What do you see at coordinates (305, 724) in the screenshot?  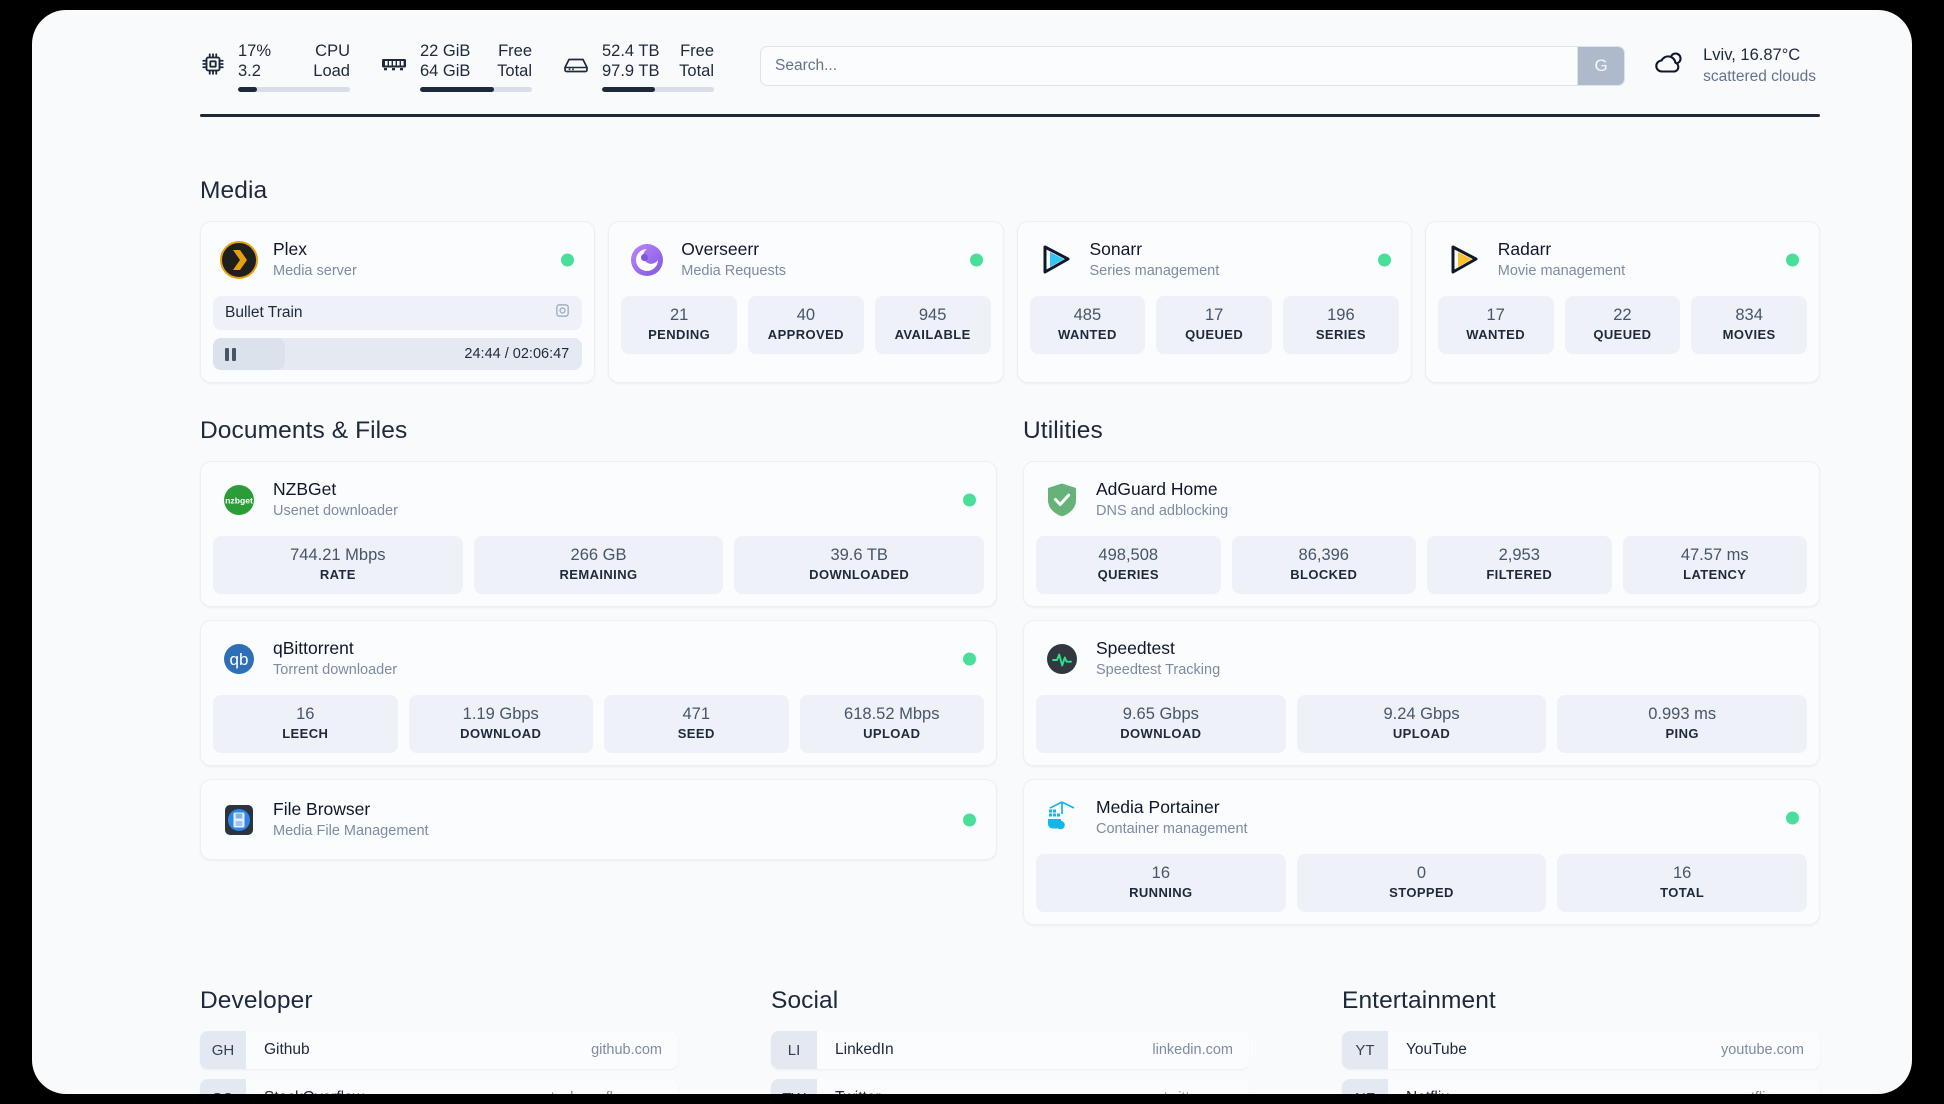 I see `stat-tile: 16 LEECH` at bounding box center [305, 724].